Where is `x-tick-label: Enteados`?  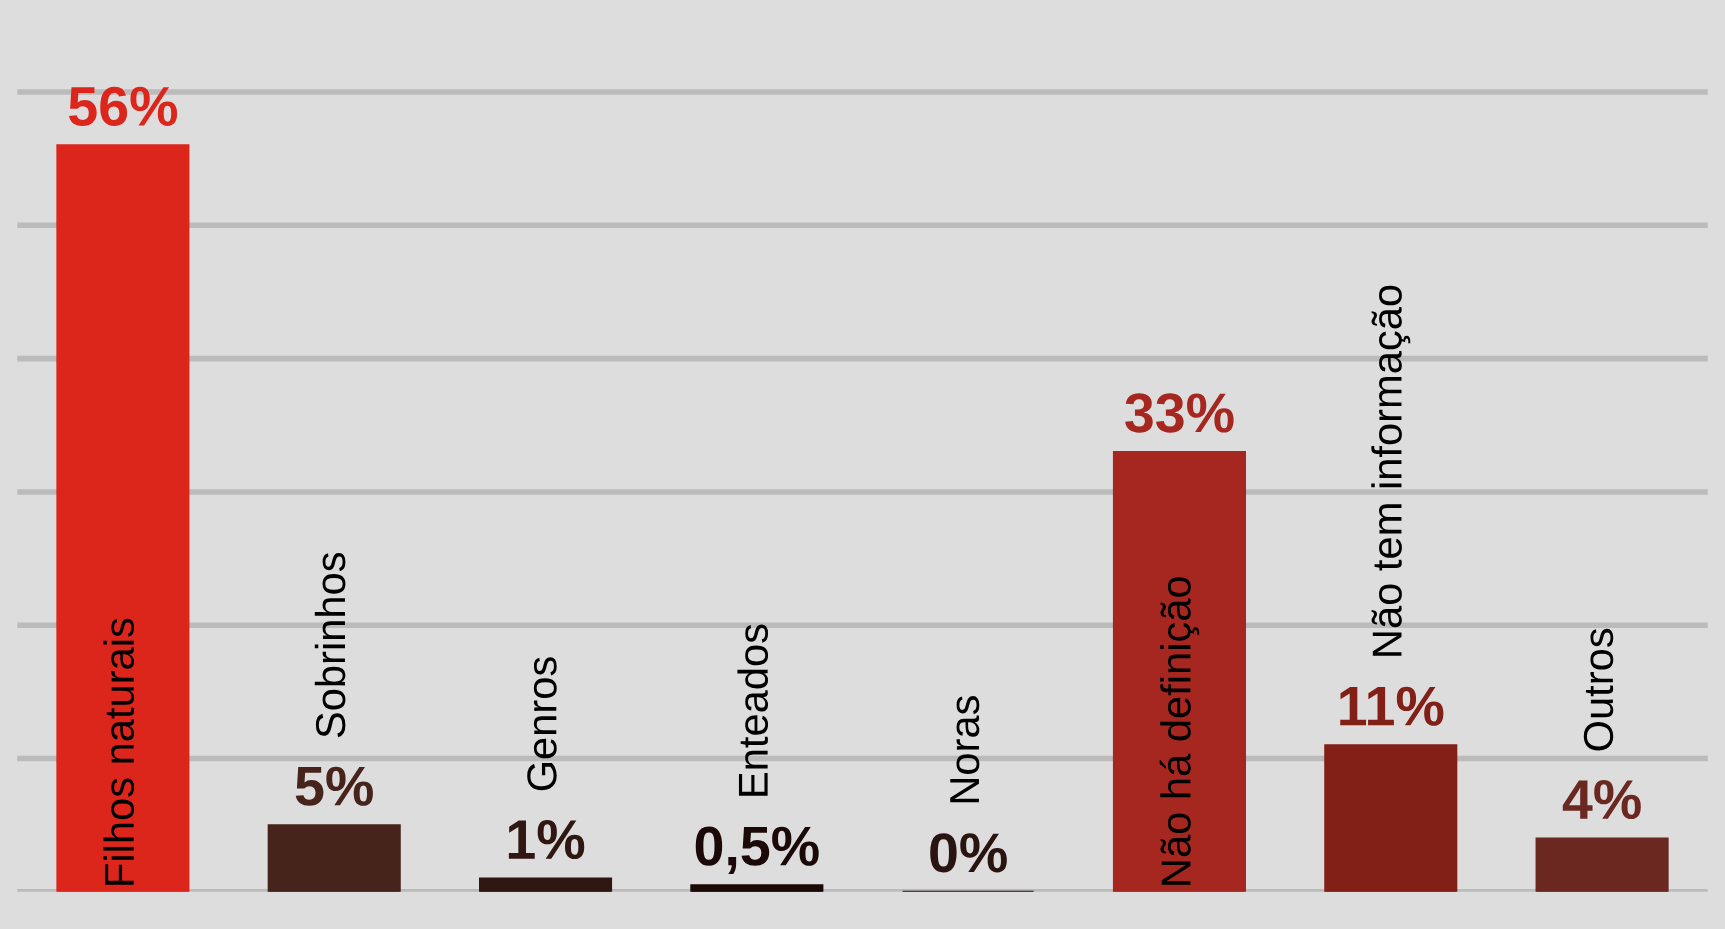
x-tick-label: Enteados is located at coordinates (753, 710).